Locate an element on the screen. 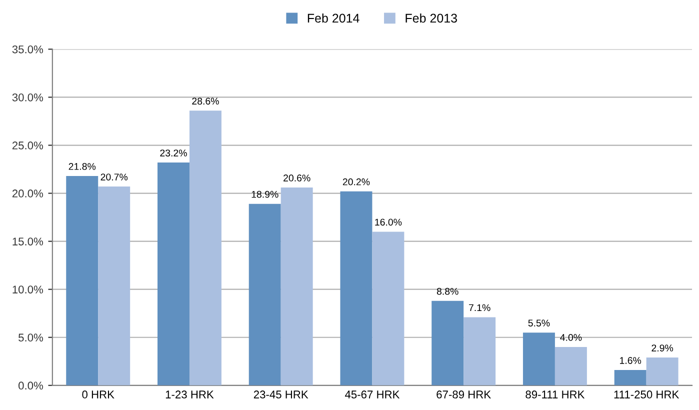  x-tick-label: 67-89 HRK is located at coordinates (463, 394).